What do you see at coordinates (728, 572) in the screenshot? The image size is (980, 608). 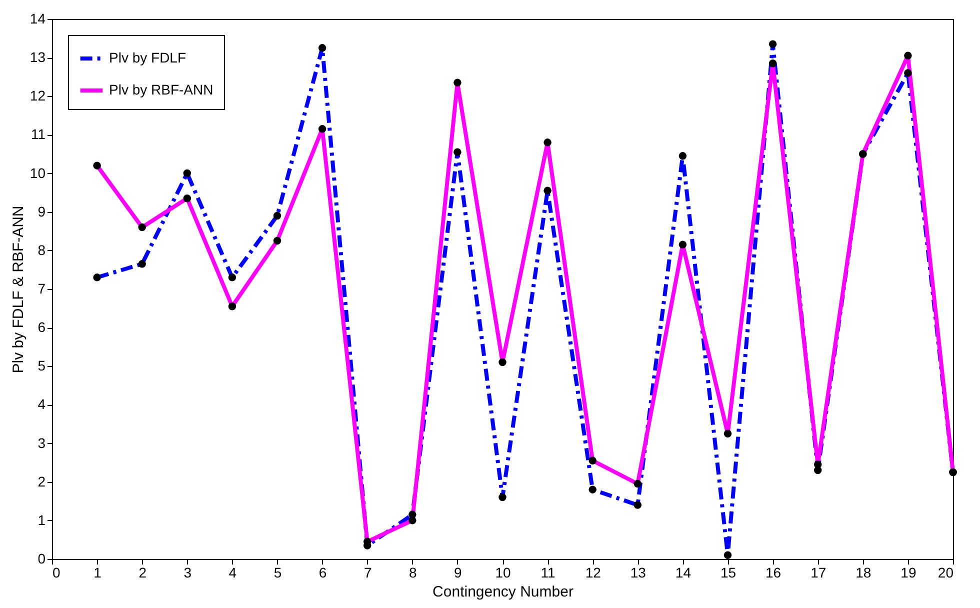 I see `x-tick-label: 15` at bounding box center [728, 572].